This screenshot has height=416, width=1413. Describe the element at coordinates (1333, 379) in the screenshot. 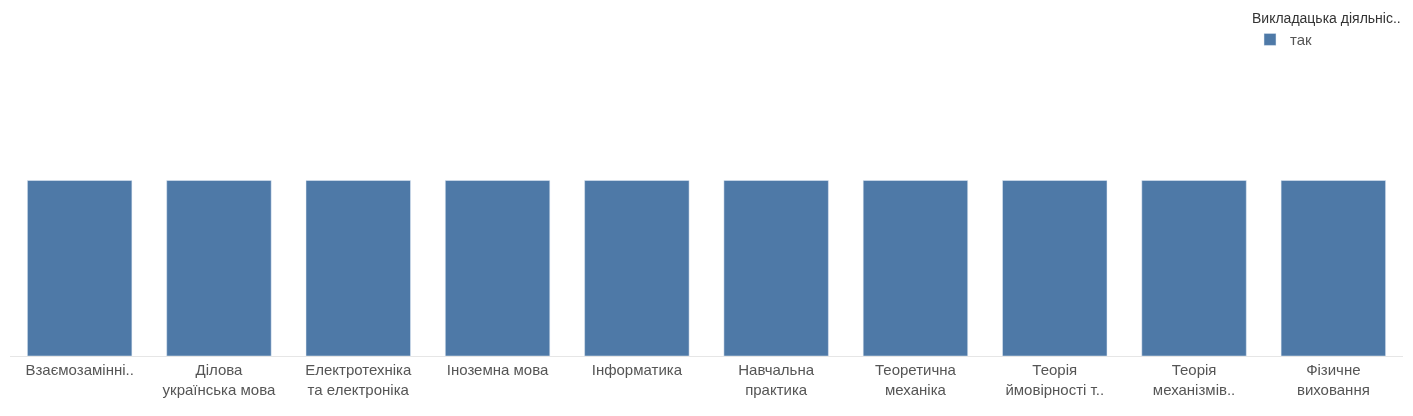

I see `x-tick-label: Фізичне виховання` at that location.